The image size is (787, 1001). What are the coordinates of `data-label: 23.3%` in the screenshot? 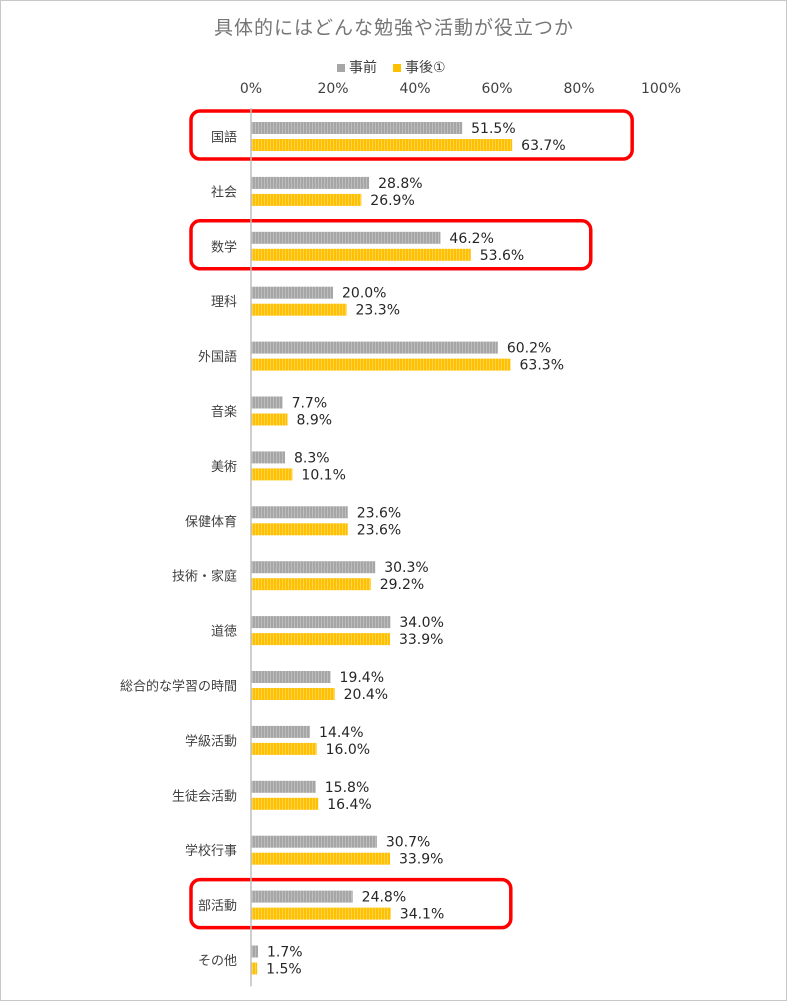 It's located at (378, 311).